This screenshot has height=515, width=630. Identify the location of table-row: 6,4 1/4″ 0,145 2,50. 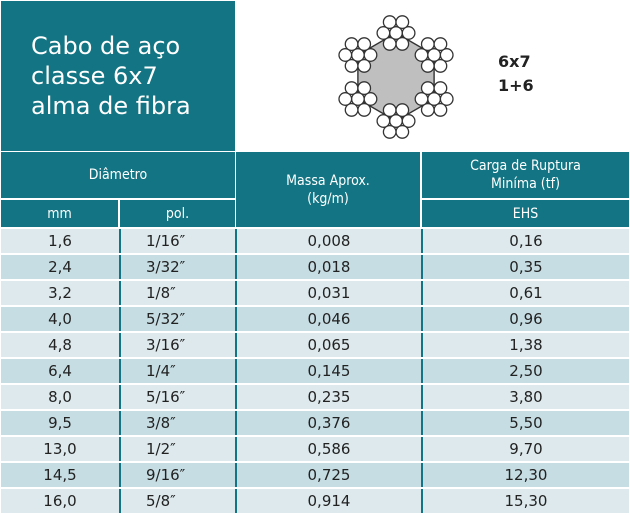
(315, 371).